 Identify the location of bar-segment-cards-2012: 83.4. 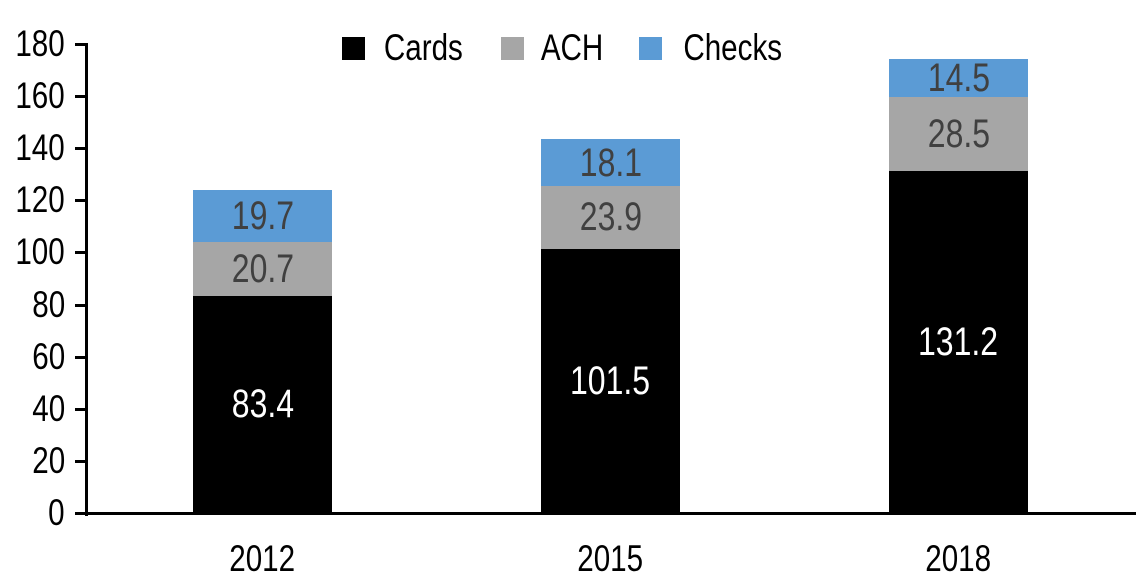
(262, 404).